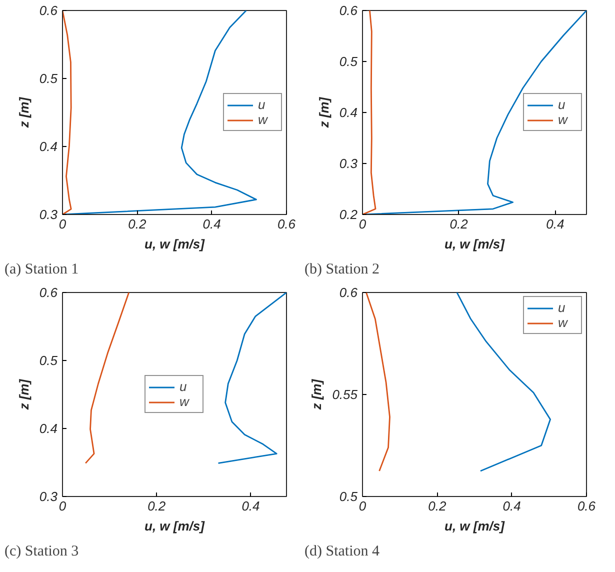  I want to click on text: (c) Station 3, so click(41, 552).